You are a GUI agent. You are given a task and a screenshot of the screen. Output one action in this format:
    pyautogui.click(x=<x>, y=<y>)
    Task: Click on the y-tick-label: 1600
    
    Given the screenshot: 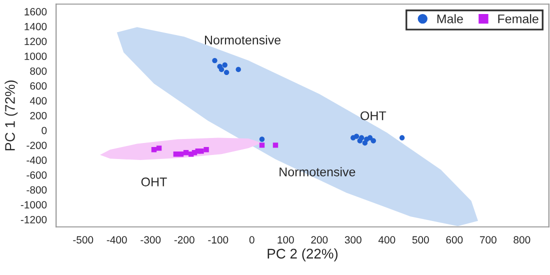 What is the action you would take?
    pyautogui.click(x=35, y=12)
    